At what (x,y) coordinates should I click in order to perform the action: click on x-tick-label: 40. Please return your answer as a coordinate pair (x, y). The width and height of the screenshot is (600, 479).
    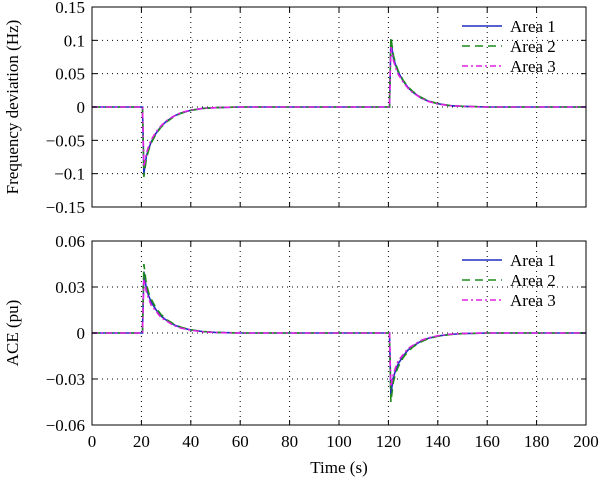
    Looking at the image, I should click on (190, 441).